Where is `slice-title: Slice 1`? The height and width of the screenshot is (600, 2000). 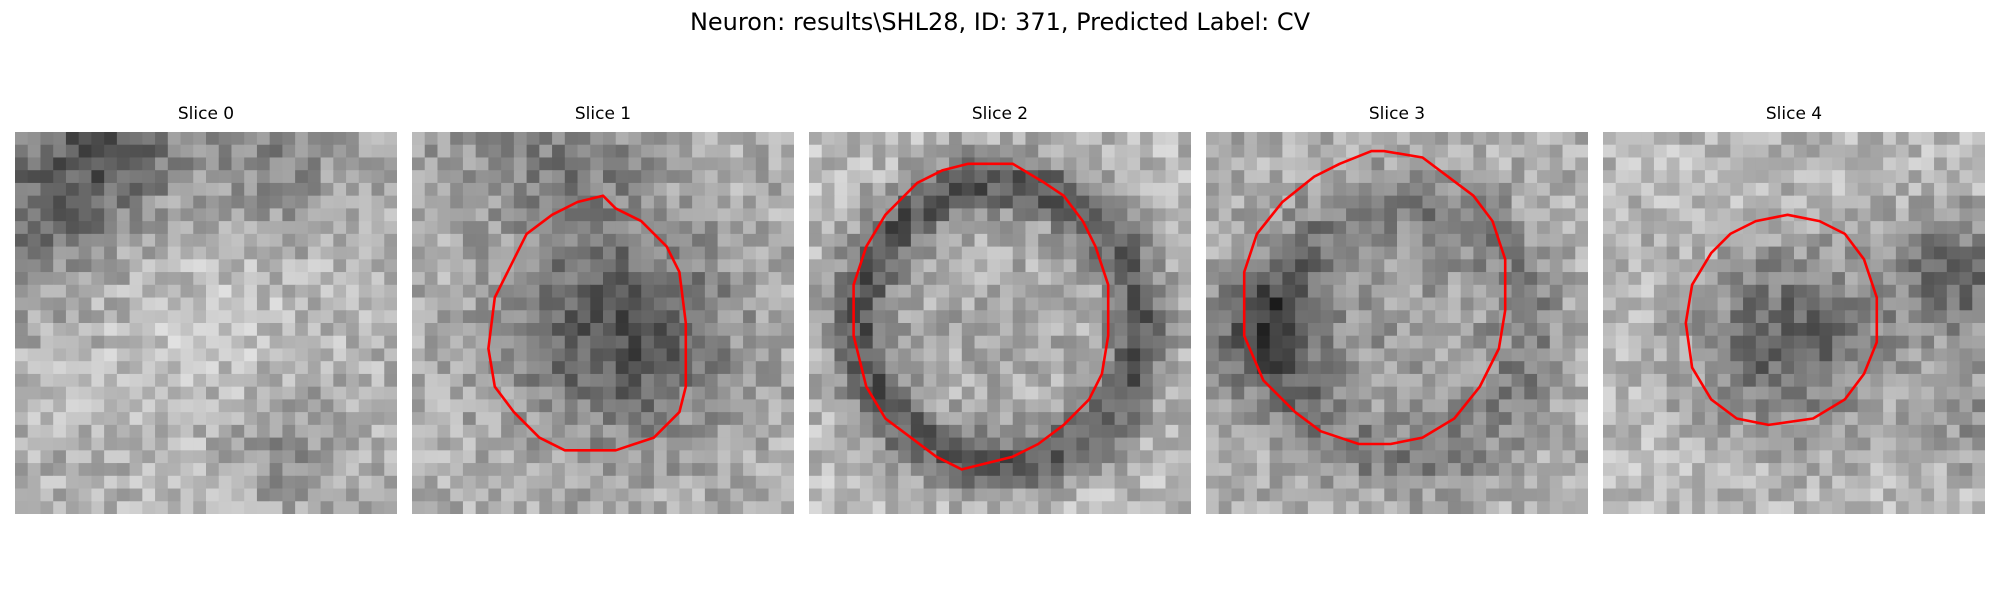
slice-title: Slice 1 is located at coordinates (603, 114).